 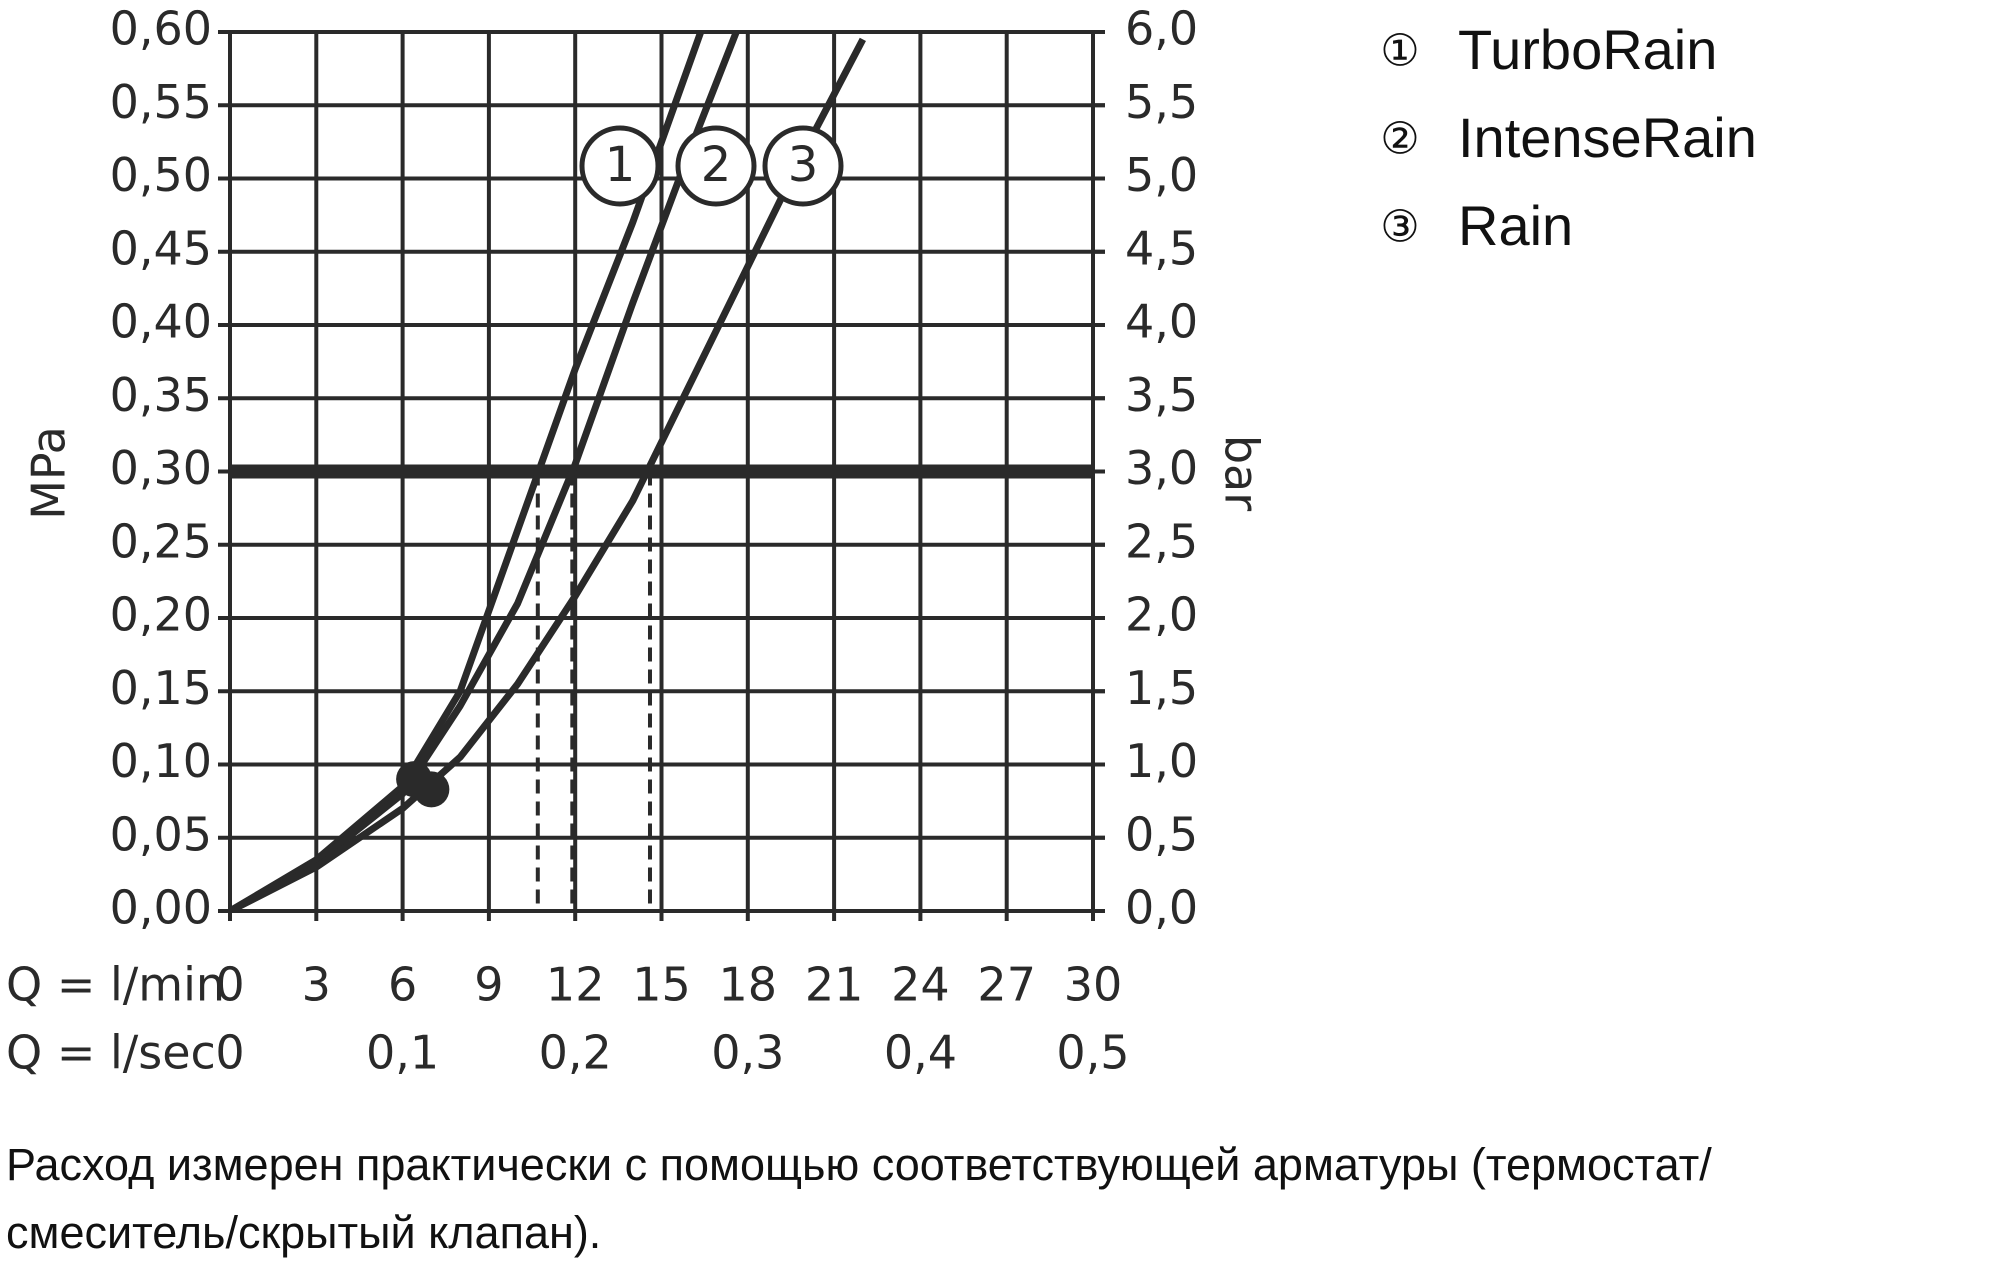 What do you see at coordinates (1161, 468) in the screenshot?
I see `y2-tick-label: 3,0` at bounding box center [1161, 468].